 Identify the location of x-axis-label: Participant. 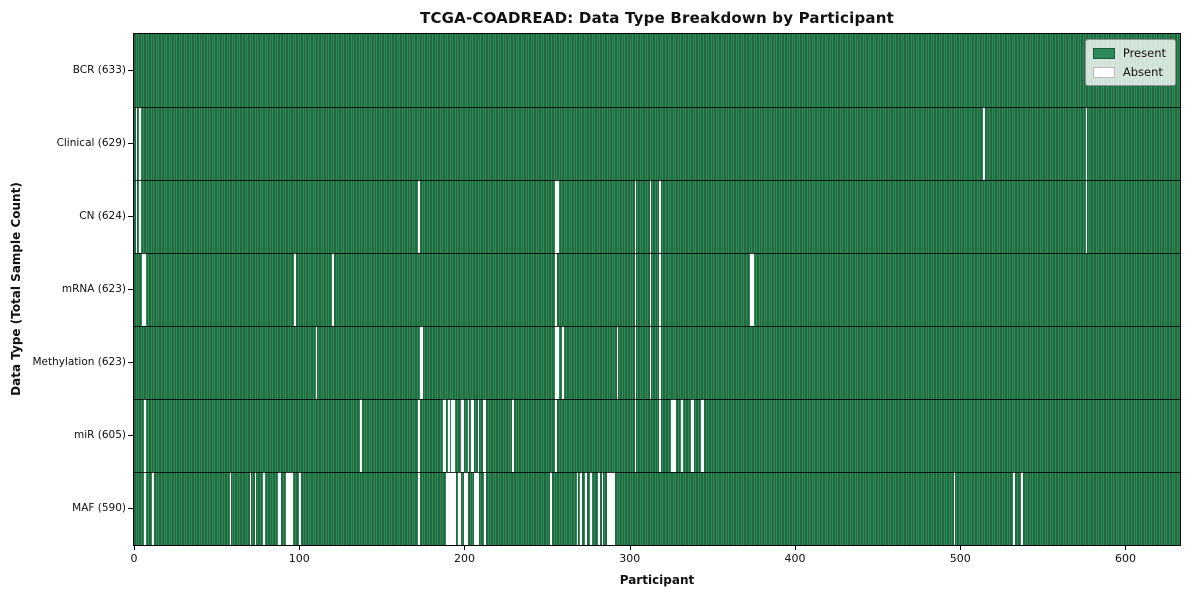
(657, 580).